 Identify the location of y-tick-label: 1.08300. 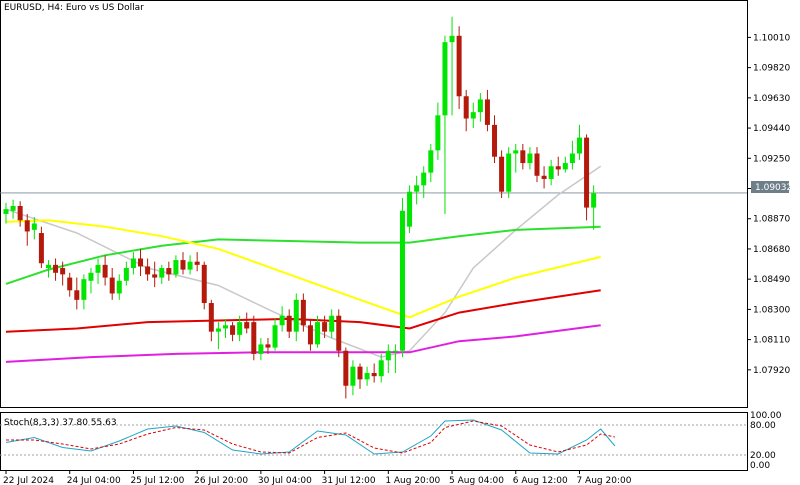
(771, 310).